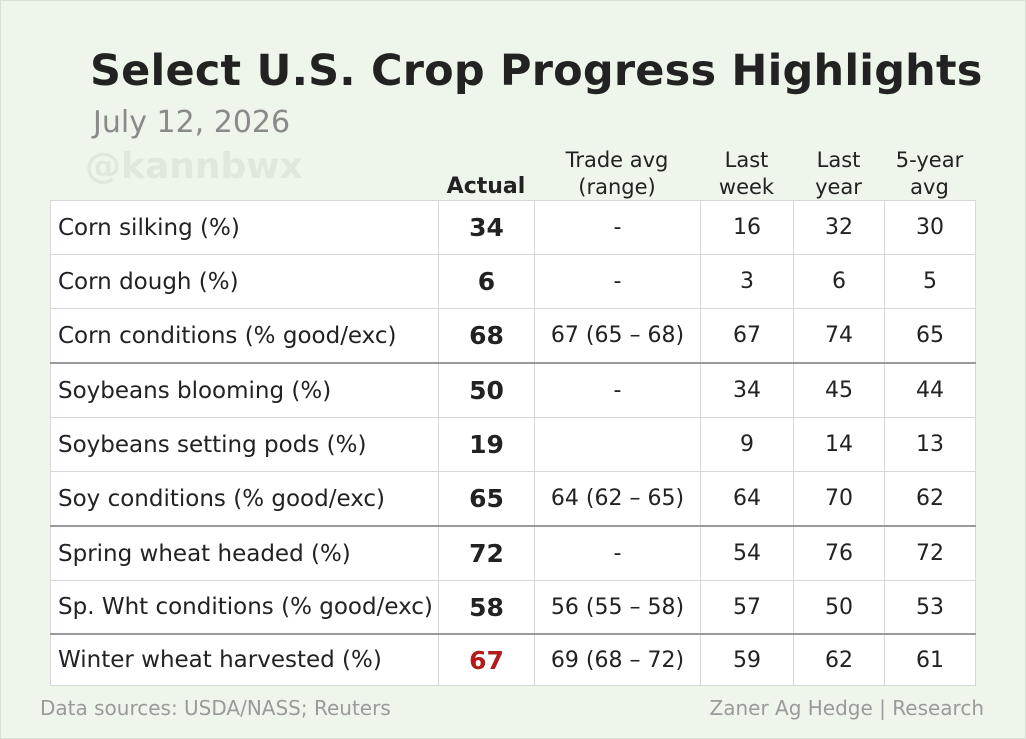 The width and height of the screenshot is (1026, 739). Describe the element at coordinates (839, 336) in the screenshot. I see `last-year-value: 74` at that location.